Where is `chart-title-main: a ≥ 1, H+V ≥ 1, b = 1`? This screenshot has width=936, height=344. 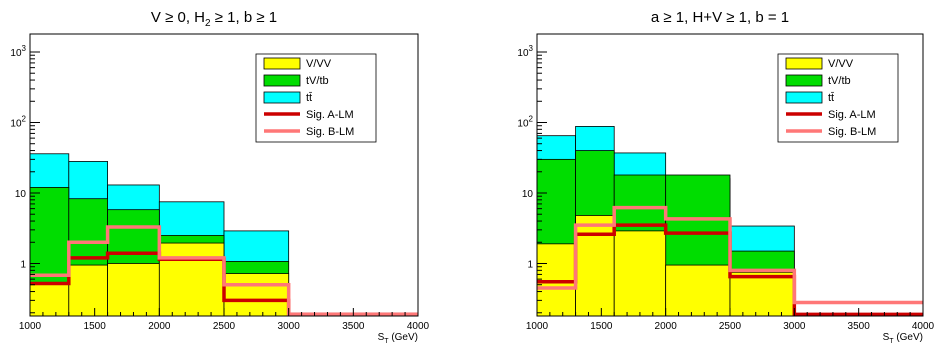
chart-title-main: a ≥ 1, H+V ≥ 1, b = 1 is located at coordinates (720, 17).